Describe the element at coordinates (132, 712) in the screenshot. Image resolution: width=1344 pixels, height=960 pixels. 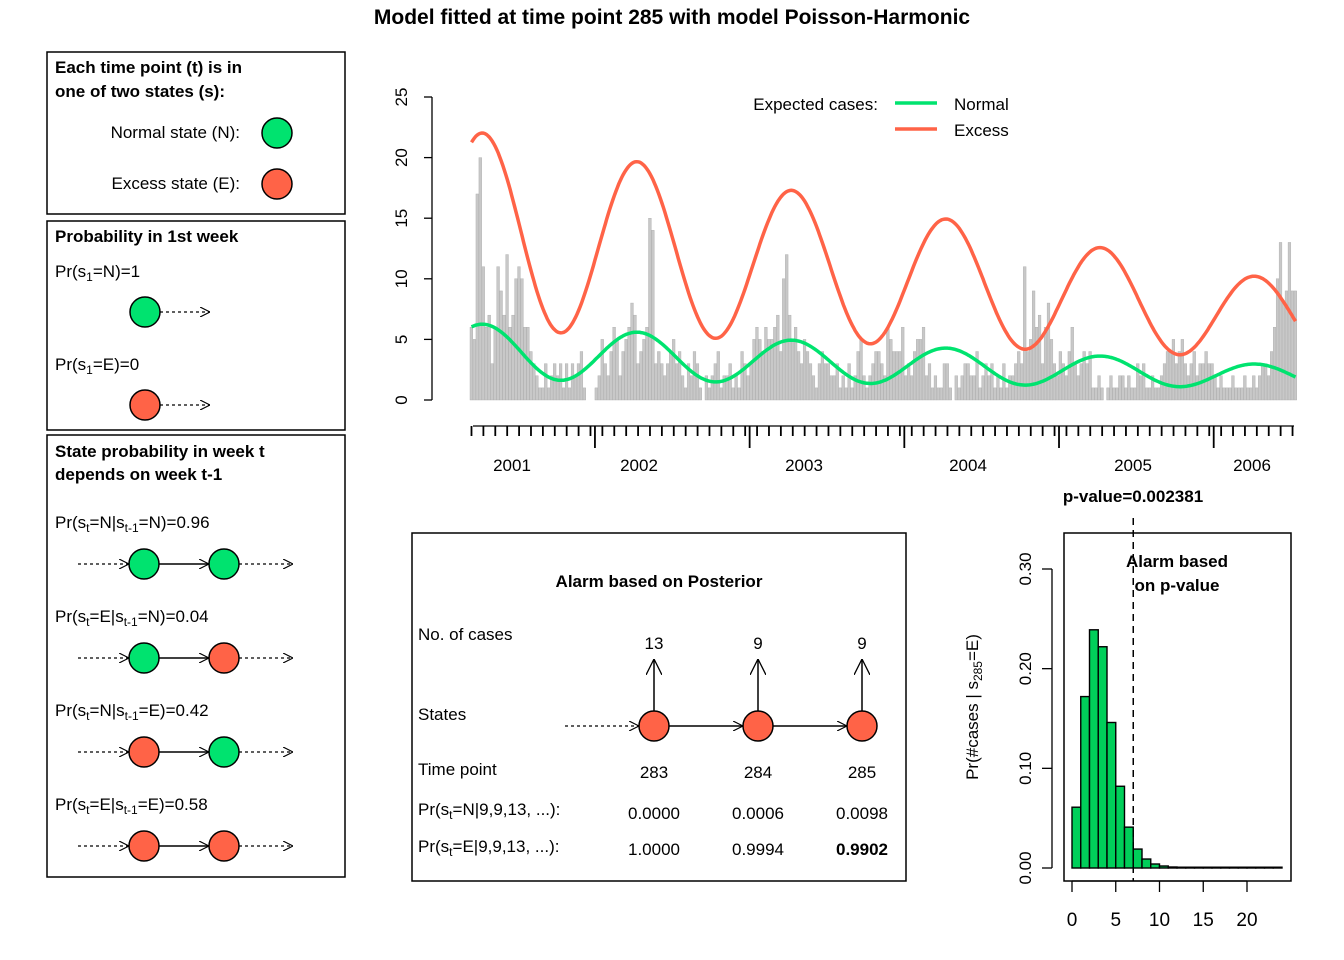
I see `transition-prob-label: Pr(st=N|st-1=E)=0.42` at that location.